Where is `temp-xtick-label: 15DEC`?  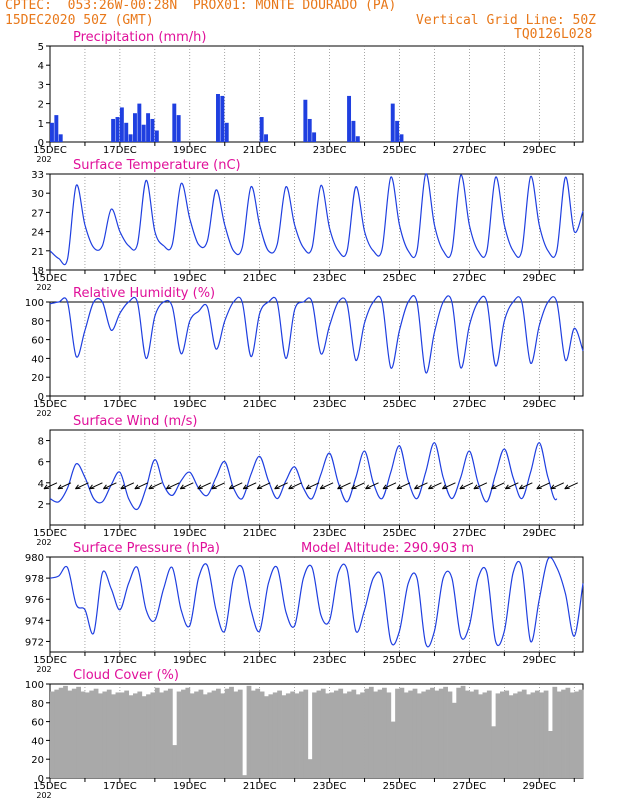
temp-xtick-label: 15DEC is located at coordinates (50, 278).